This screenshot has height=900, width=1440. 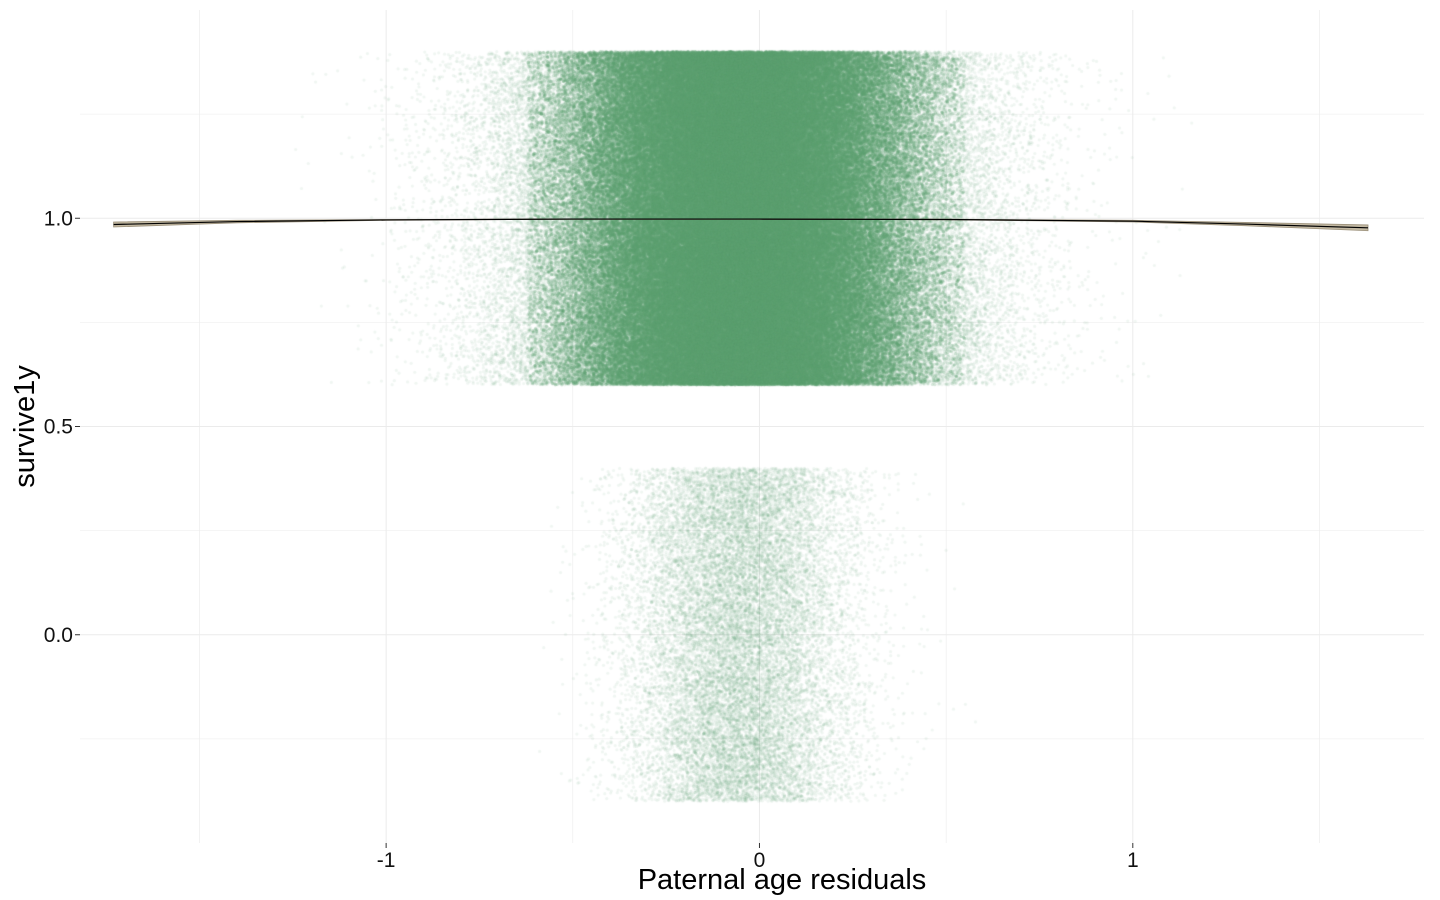 What do you see at coordinates (1133, 860) in the screenshot?
I see `x-tick-label: 1` at bounding box center [1133, 860].